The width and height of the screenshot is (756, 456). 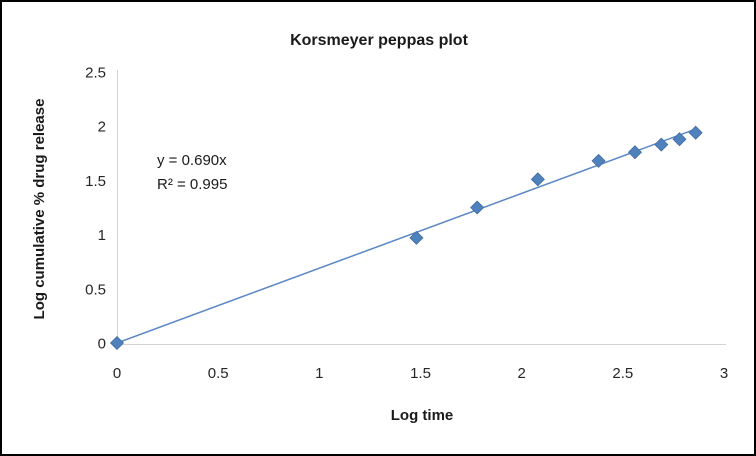 What do you see at coordinates (422, 415) in the screenshot?
I see `x-axis-title: Log time` at bounding box center [422, 415].